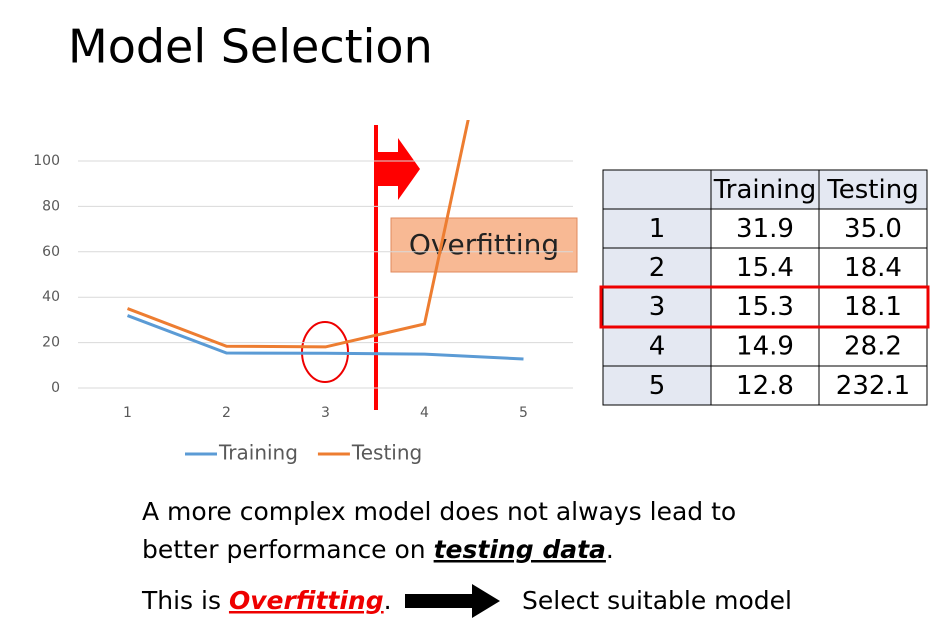  I want to click on table-cell-text: 3, so click(657, 307).